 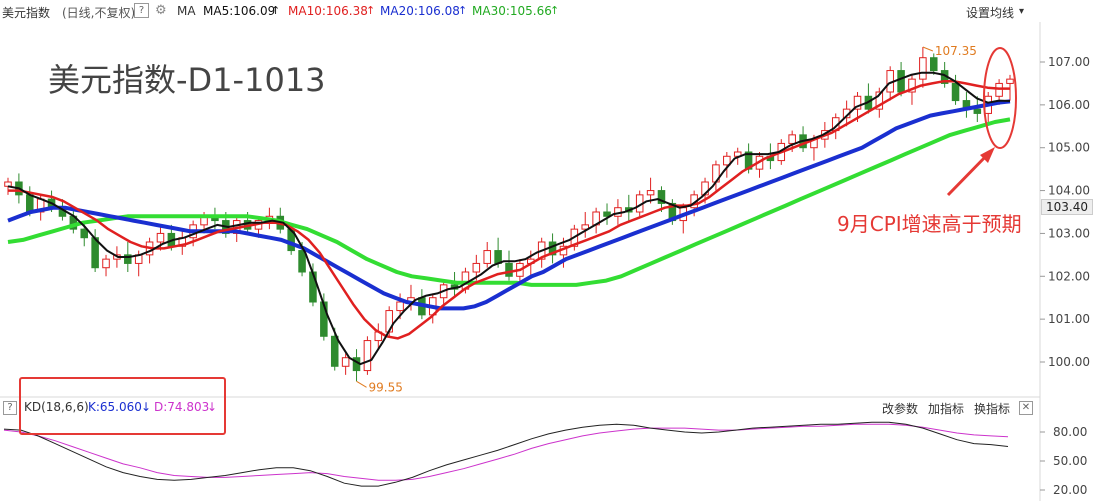 What do you see at coordinates (929, 224) in the screenshot?
I see `cpi-annotation: 9月CPI增速高于预期` at bounding box center [929, 224].